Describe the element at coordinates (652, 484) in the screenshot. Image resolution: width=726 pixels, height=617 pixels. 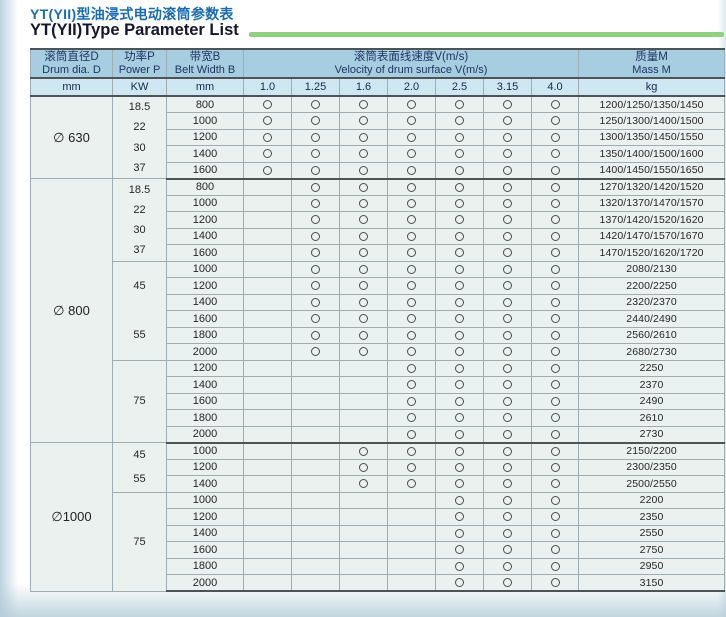
I see `mass-cell: 2500/2550` at that location.